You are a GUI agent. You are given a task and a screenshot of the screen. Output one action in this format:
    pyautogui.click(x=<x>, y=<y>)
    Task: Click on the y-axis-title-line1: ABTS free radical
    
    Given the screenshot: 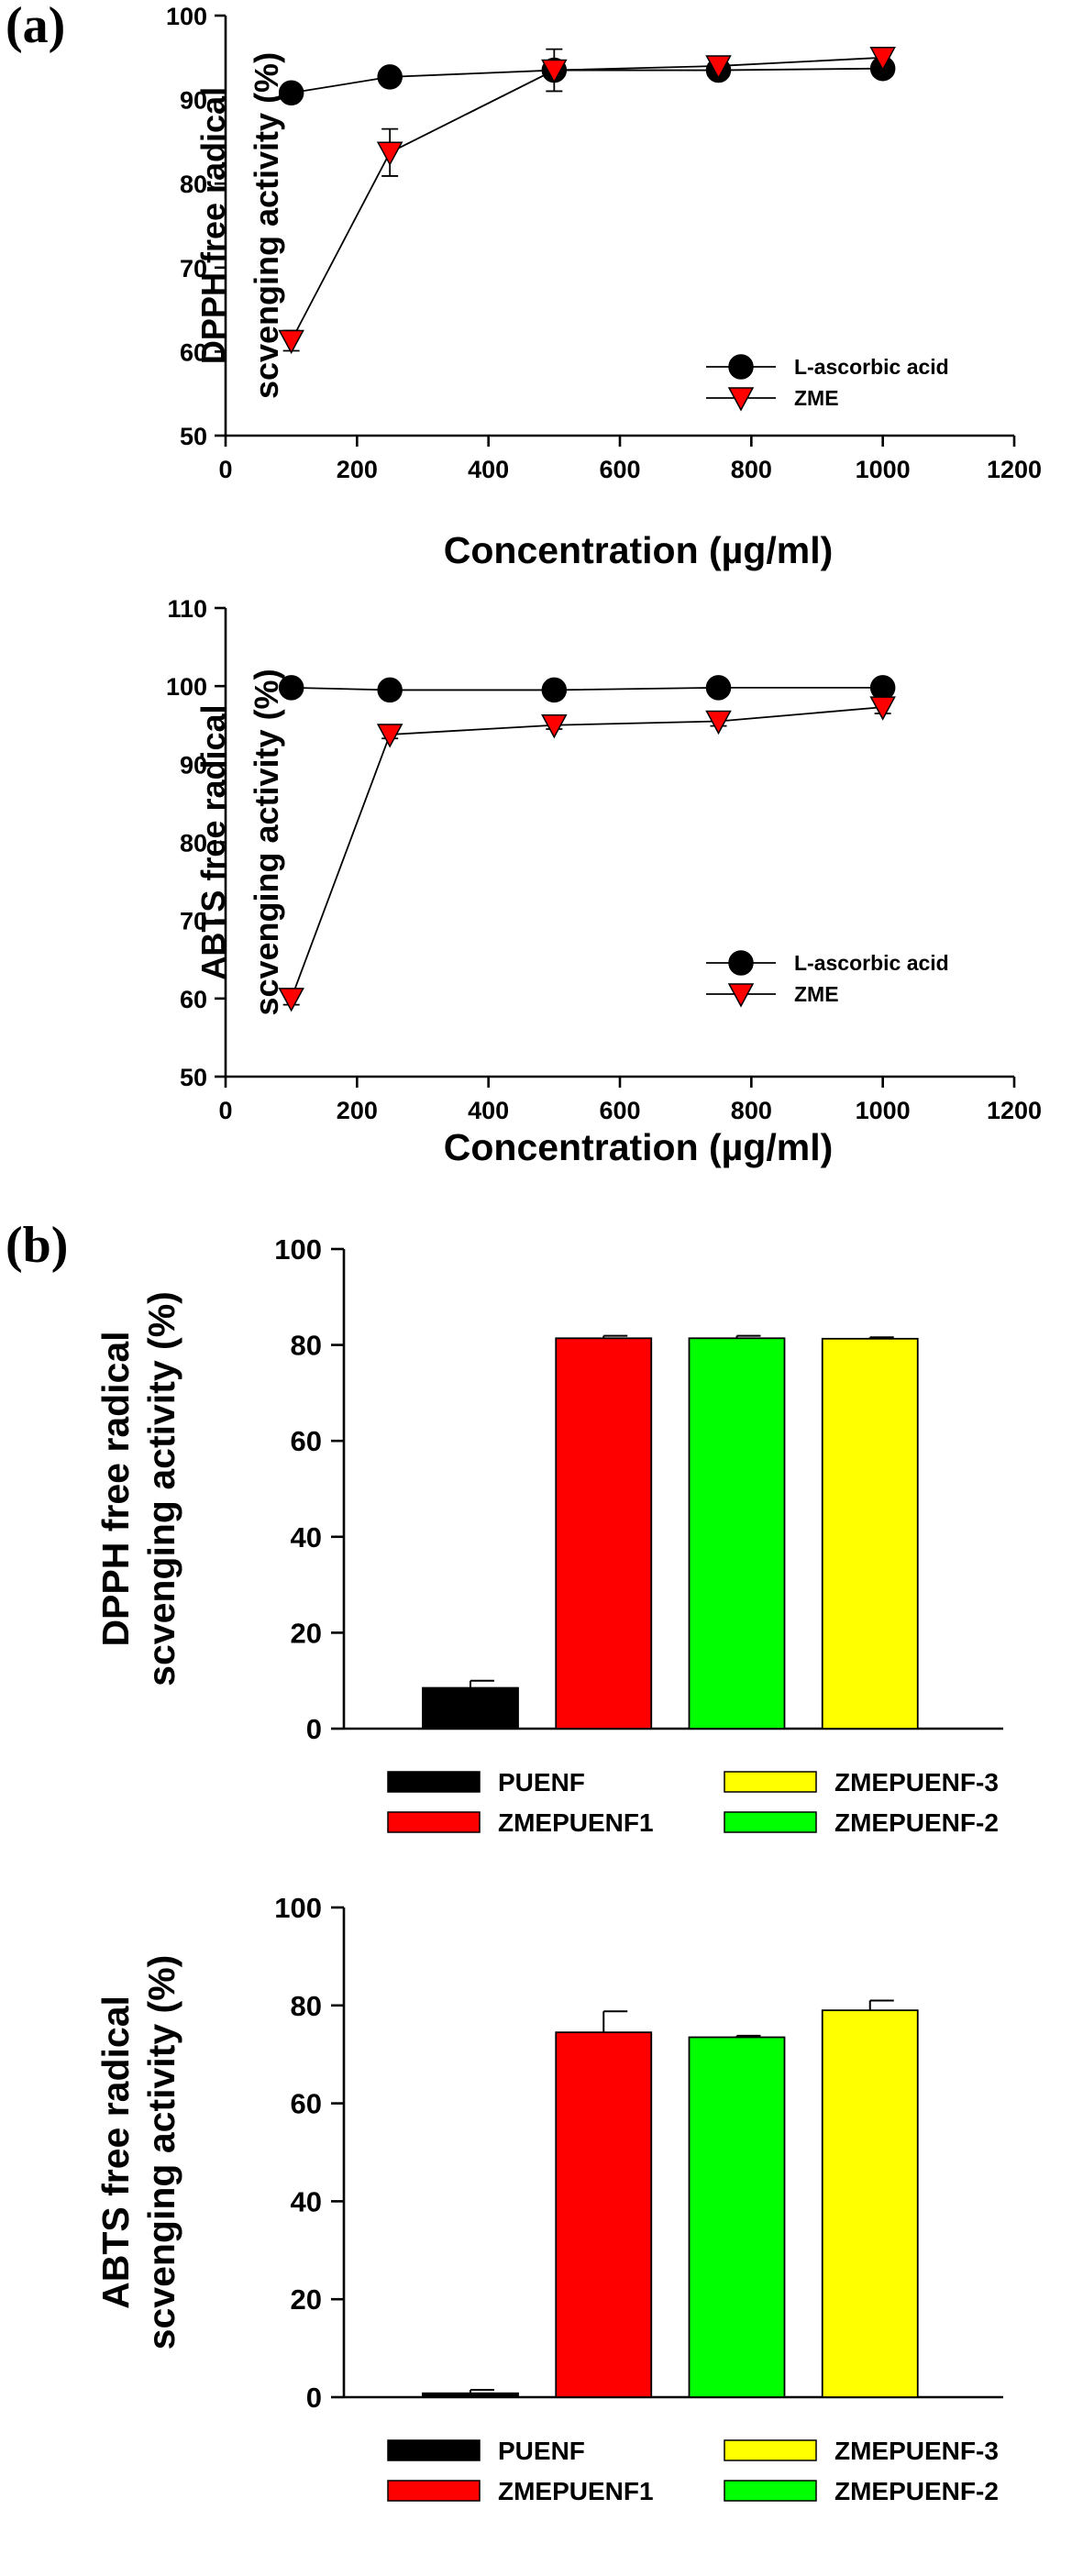 What is the action you would take?
    pyautogui.click(x=116, y=2152)
    